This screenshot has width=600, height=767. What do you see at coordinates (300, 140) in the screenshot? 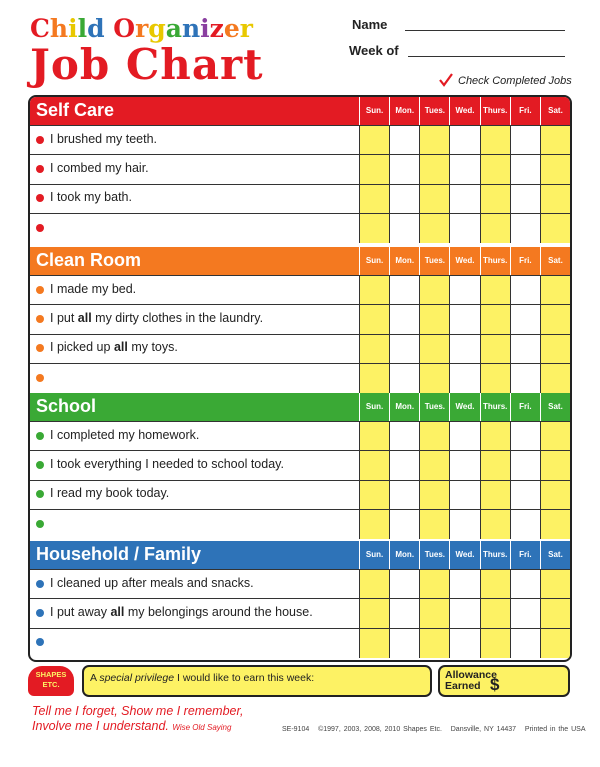
I see `task-row: I brushed my teeth.` at bounding box center [300, 140].